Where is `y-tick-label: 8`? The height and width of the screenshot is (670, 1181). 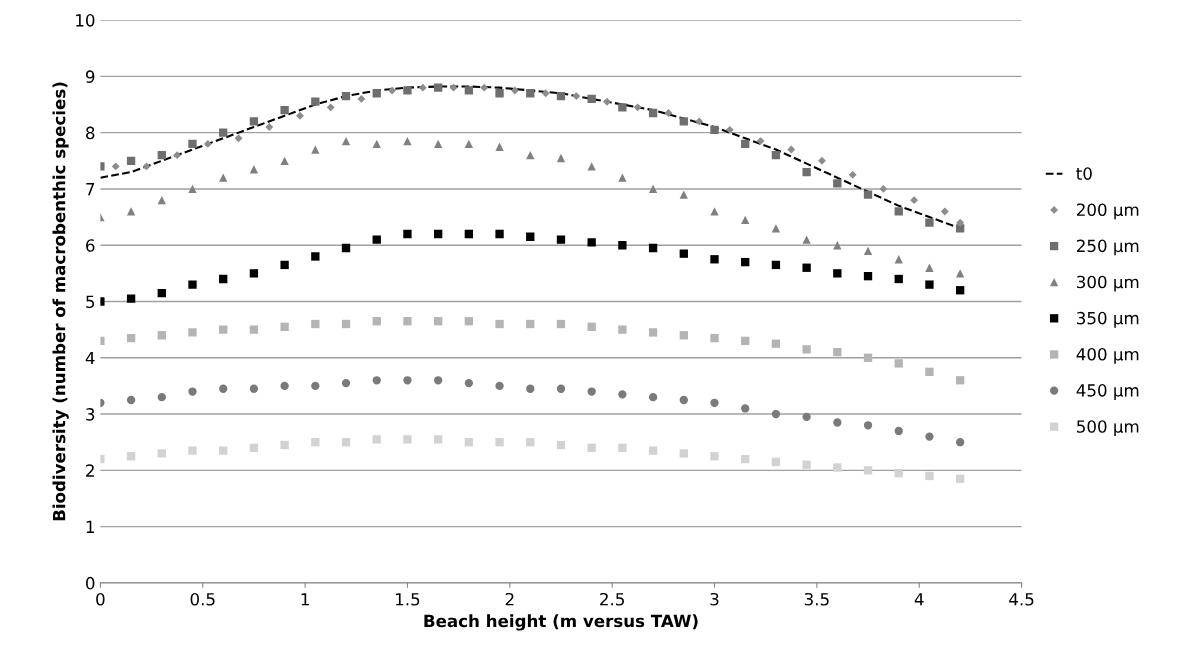
y-tick-label: 8 is located at coordinates (90, 133).